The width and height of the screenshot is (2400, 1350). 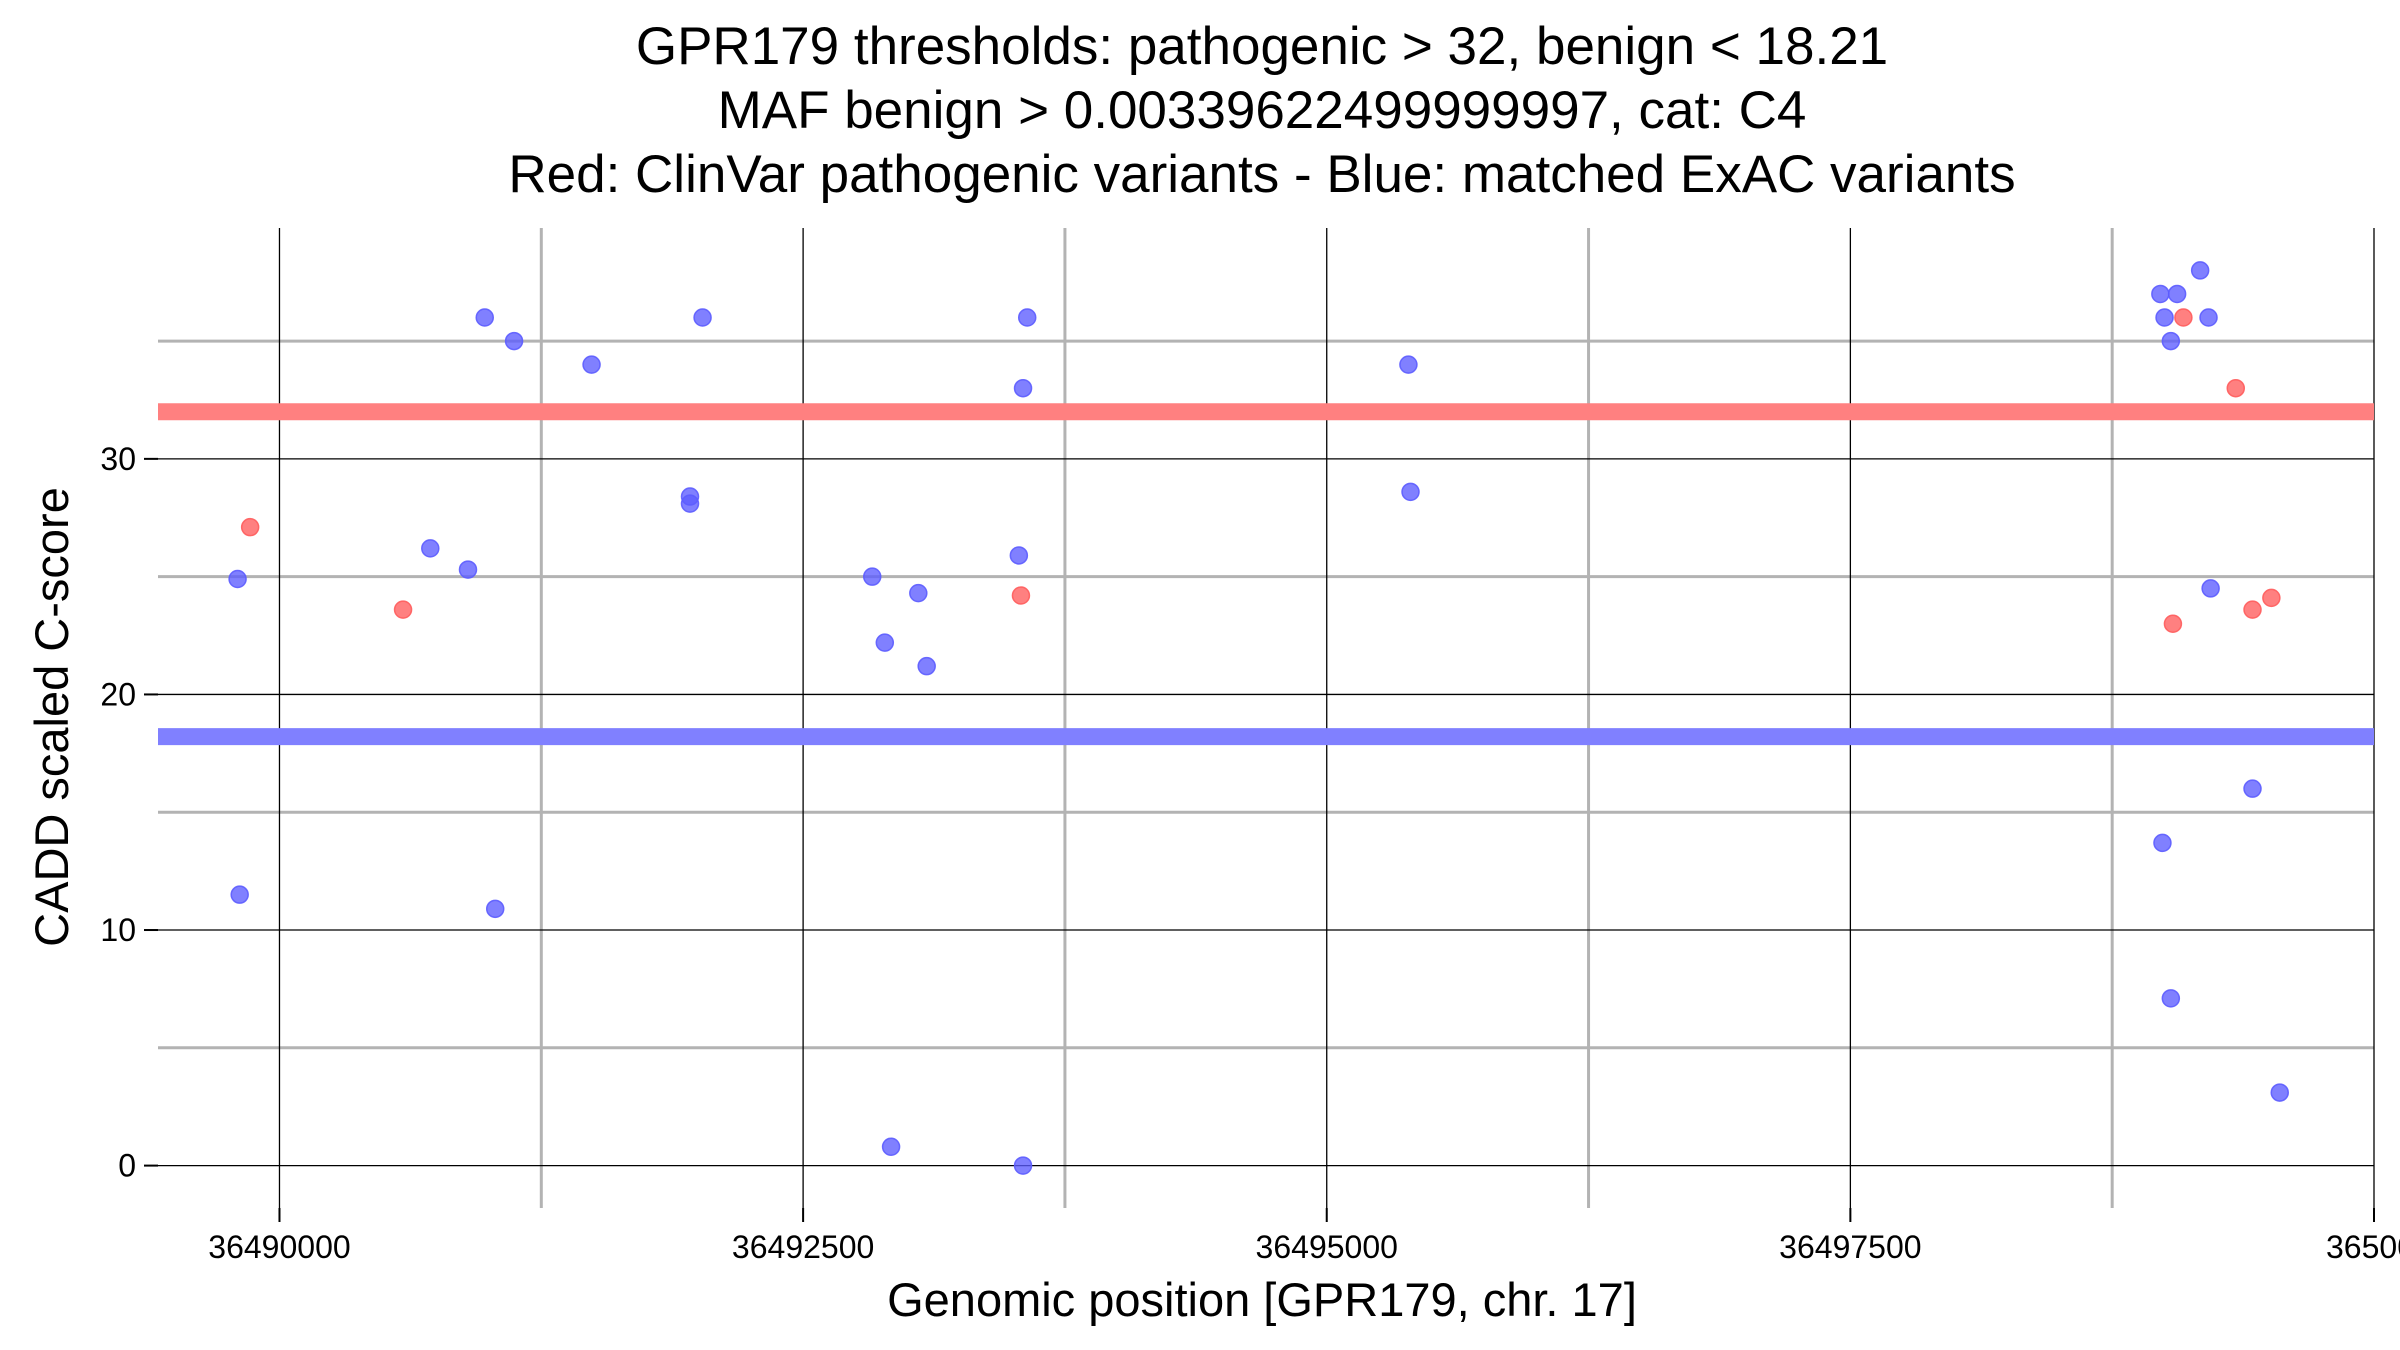 I want to click on y-tick-label: 10, so click(x=118, y=930).